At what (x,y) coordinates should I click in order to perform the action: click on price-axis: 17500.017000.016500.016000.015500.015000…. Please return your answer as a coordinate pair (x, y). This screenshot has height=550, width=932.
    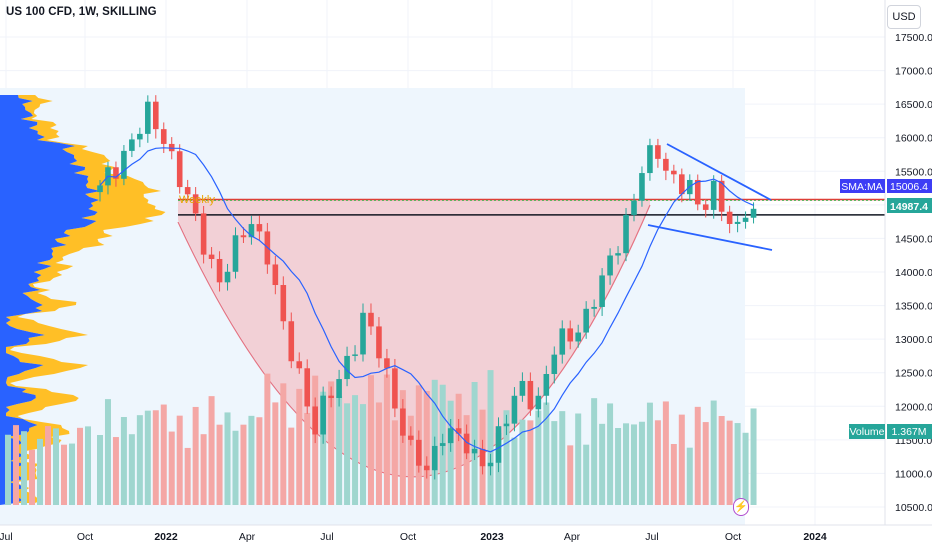
    Looking at the image, I should click on (908, 262).